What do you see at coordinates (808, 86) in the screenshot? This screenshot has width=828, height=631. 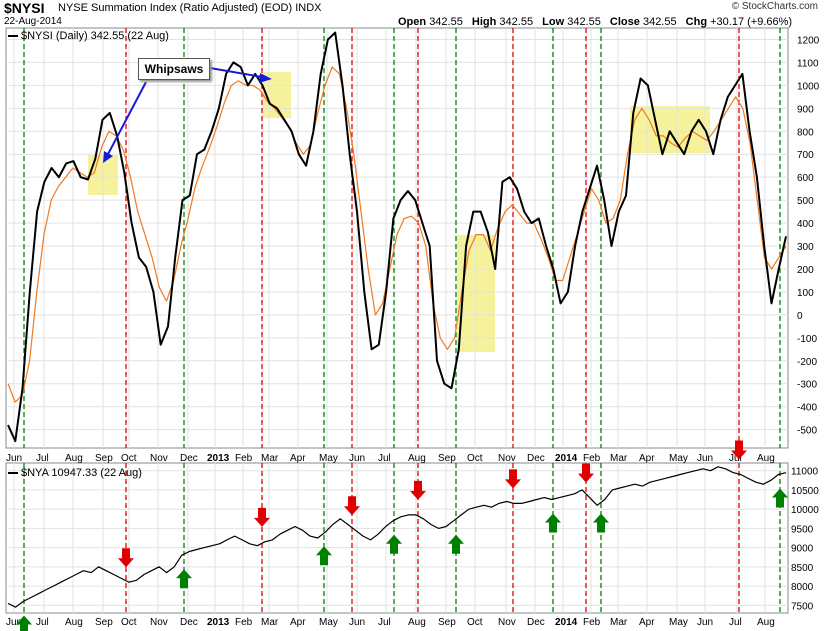 I see `y-tick-label-top: 1000` at bounding box center [808, 86].